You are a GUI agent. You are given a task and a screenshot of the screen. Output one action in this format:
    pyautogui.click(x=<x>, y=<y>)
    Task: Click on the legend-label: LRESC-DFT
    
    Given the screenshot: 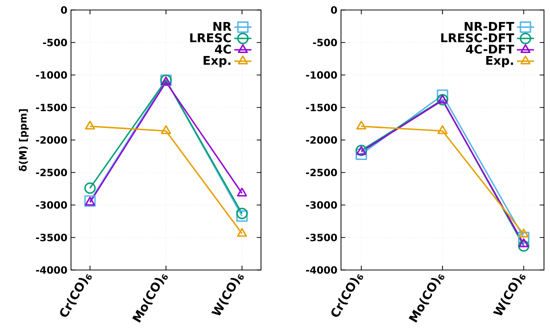 What is the action you would take?
    pyautogui.click(x=477, y=37)
    